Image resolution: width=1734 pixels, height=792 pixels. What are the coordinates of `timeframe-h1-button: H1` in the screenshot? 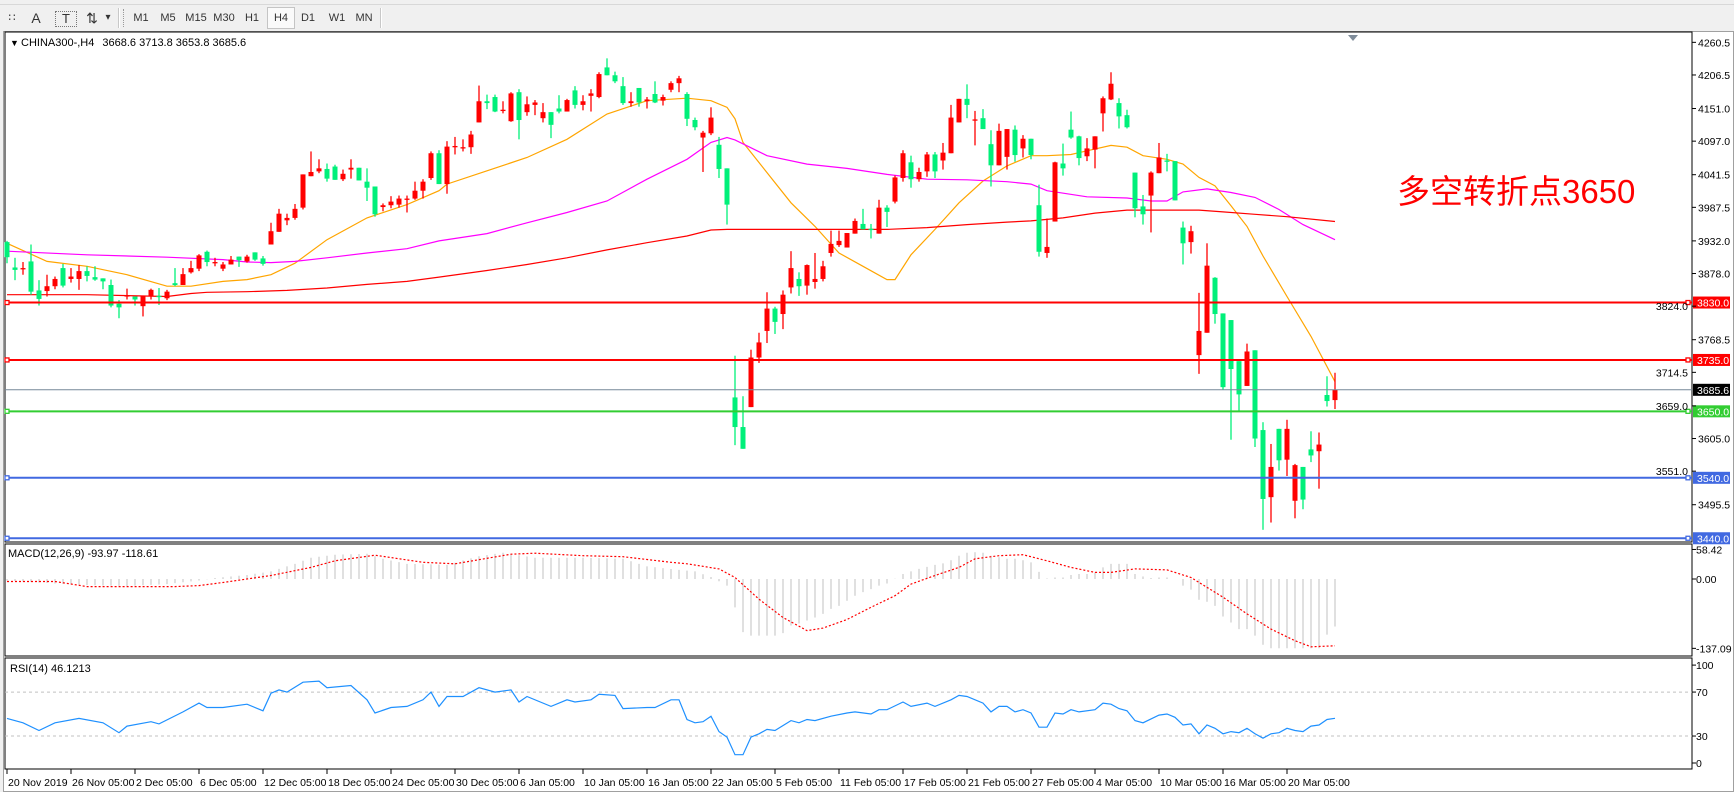 It's located at (252, 18).